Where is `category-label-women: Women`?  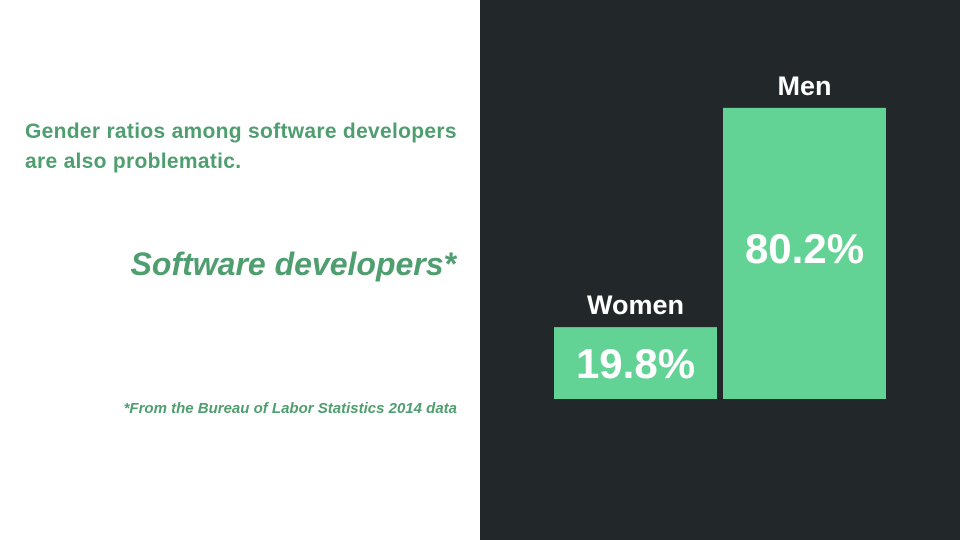 category-label-women: Women is located at coordinates (635, 305).